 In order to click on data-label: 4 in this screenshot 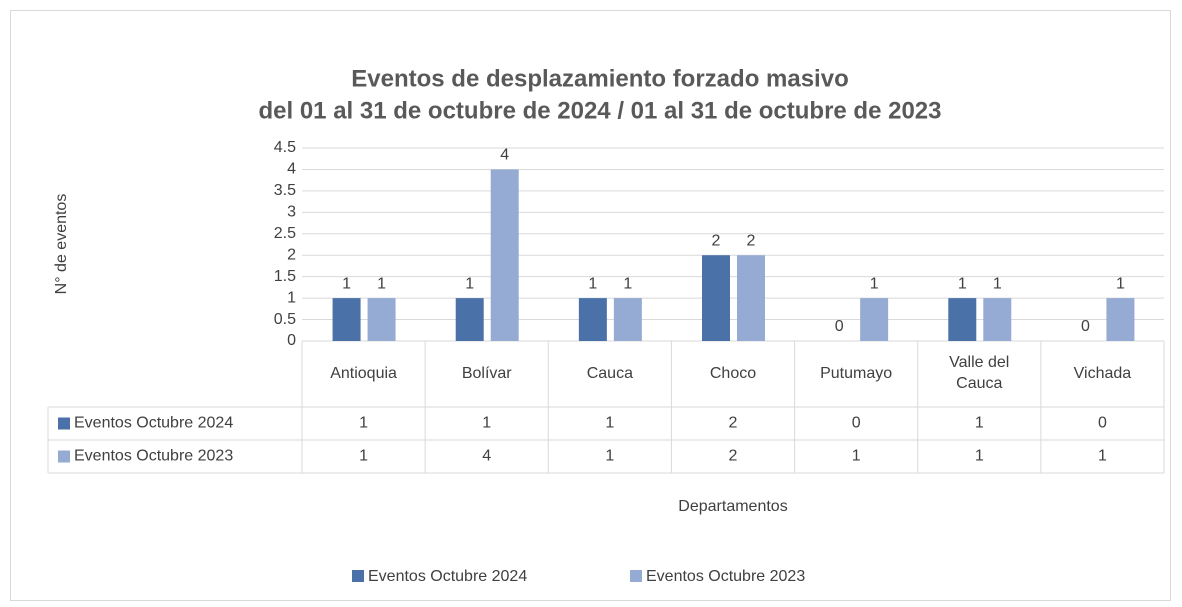, I will do `click(504, 155)`.